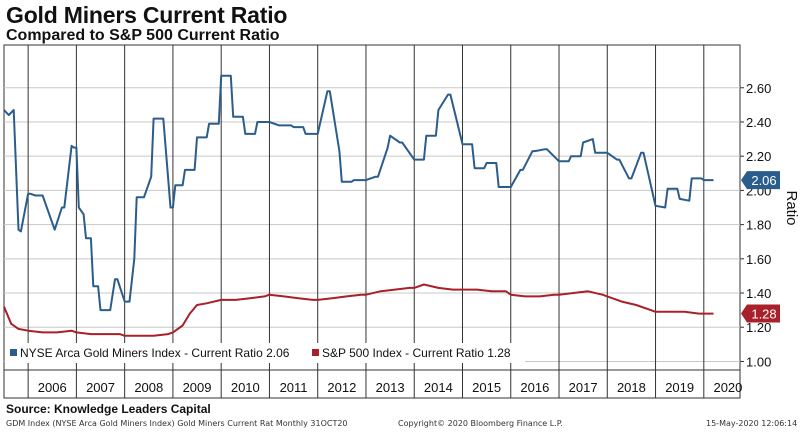 The image size is (800, 432). What do you see at coordinates (758, 361) in the screenshot?
I see `y-tick-label: 1.00` at bounding box center [758, 361].